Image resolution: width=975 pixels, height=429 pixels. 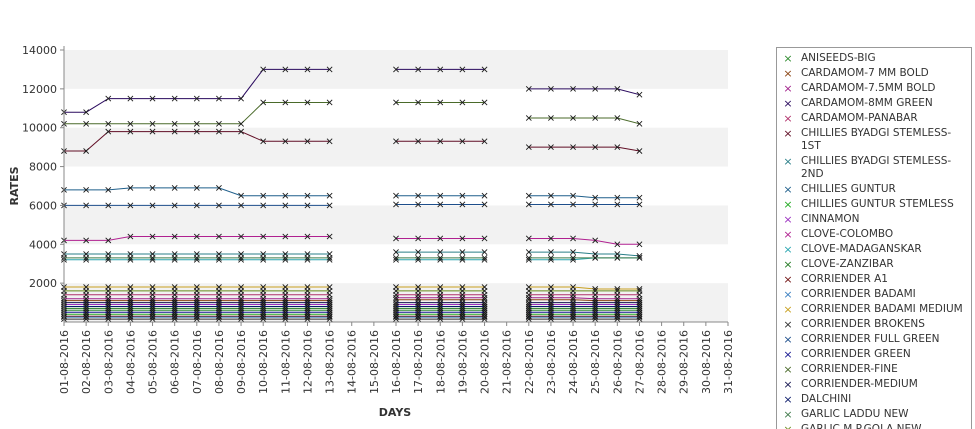 I want to click on legend-label: CORRIENDER A1, so click(x=844, y=279).